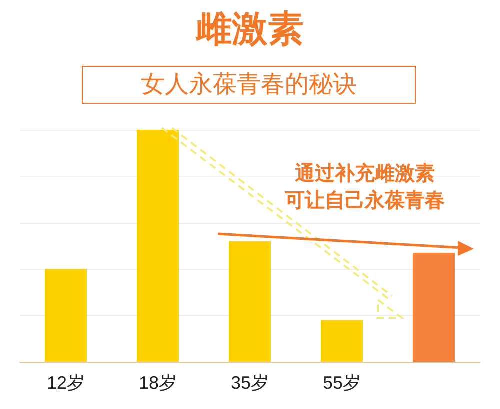  Describe the element at coordinates (249, 30) in the screenshot. I see `chart-title: 雌激素` at that location.